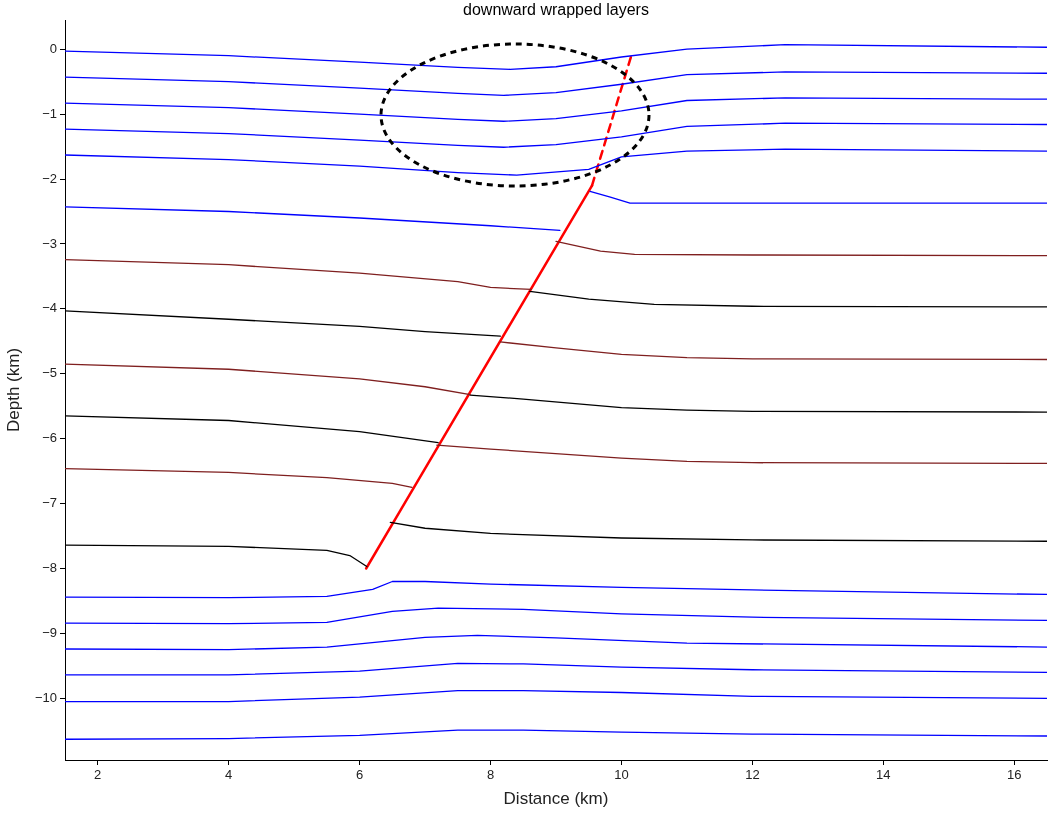  I want to click on y-tick-label: −4, so click(49, 308).